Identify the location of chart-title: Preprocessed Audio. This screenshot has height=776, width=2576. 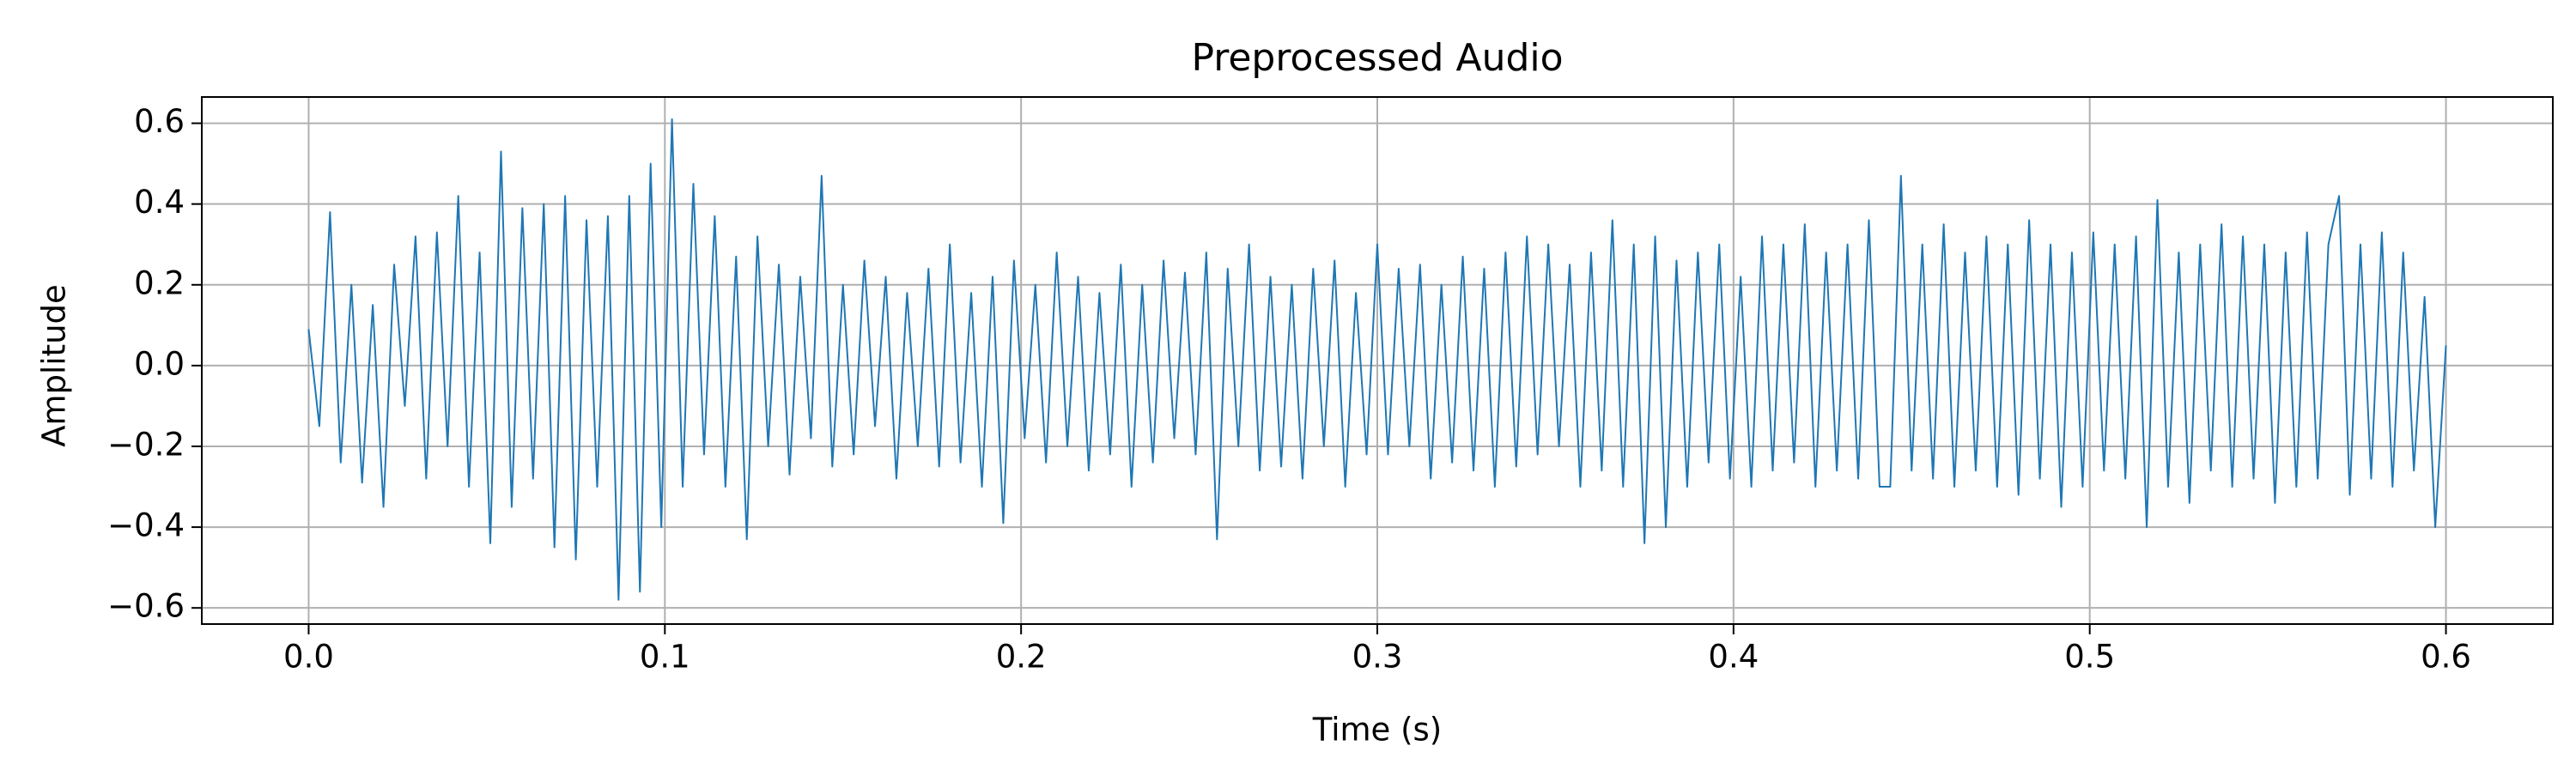
(1377, 58).